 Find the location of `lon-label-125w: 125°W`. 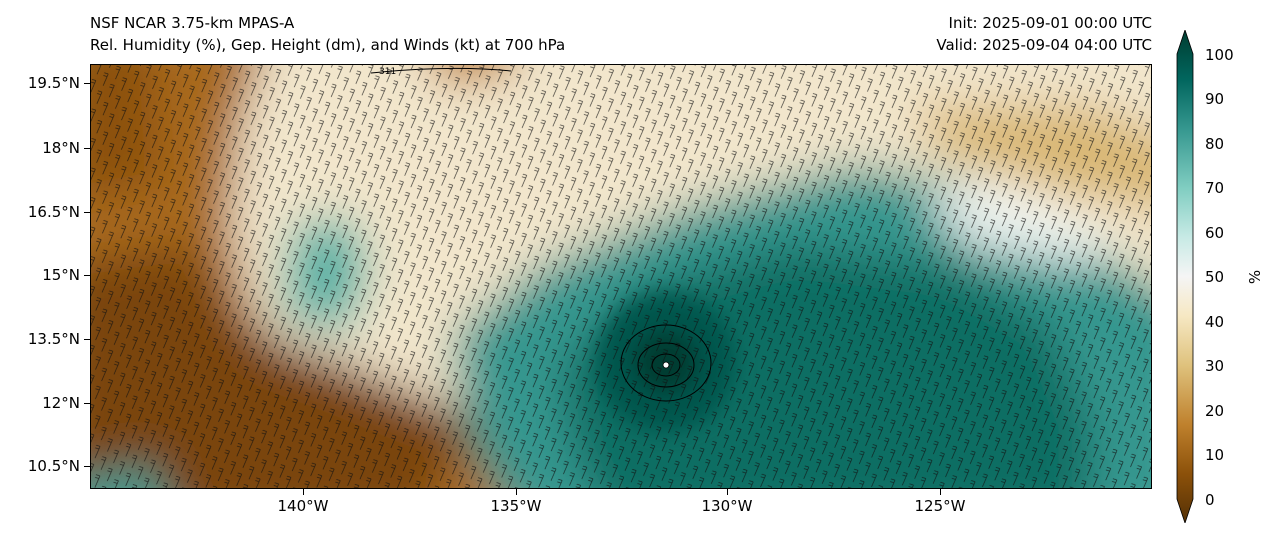

lon-label-125w: 125°W is located at coordinates (940, 506).